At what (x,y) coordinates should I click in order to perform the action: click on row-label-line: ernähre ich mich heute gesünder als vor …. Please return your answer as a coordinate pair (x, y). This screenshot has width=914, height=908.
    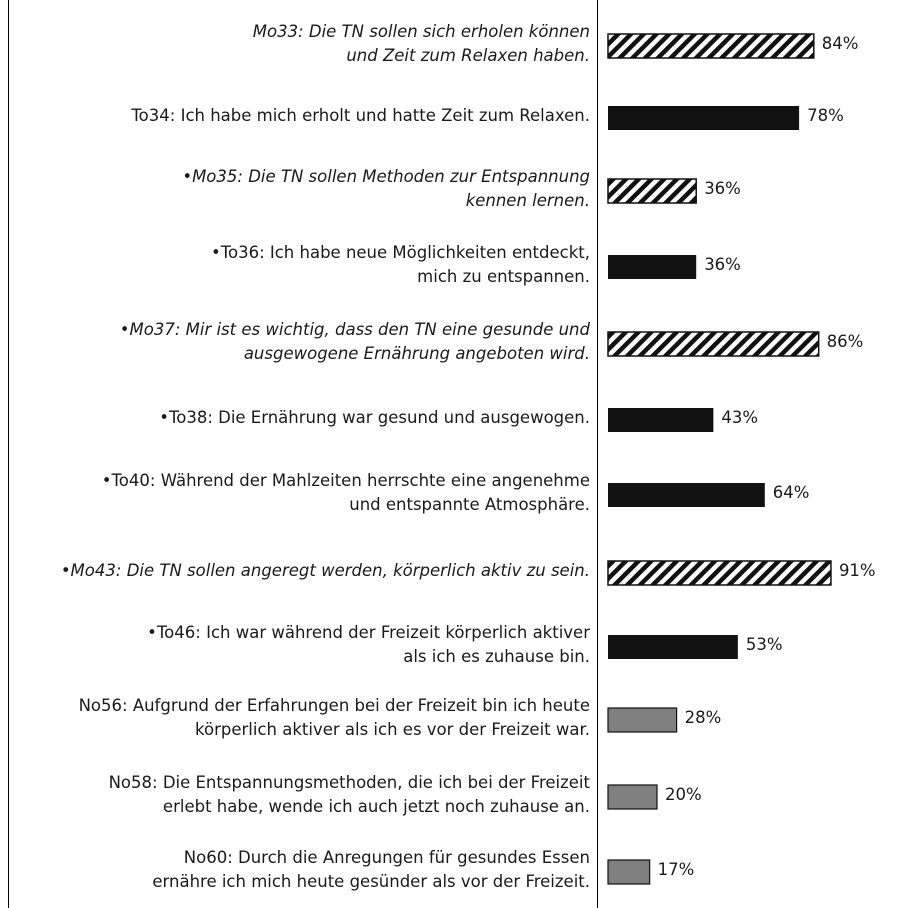
    Looking at the image, I should click on (371, 881).